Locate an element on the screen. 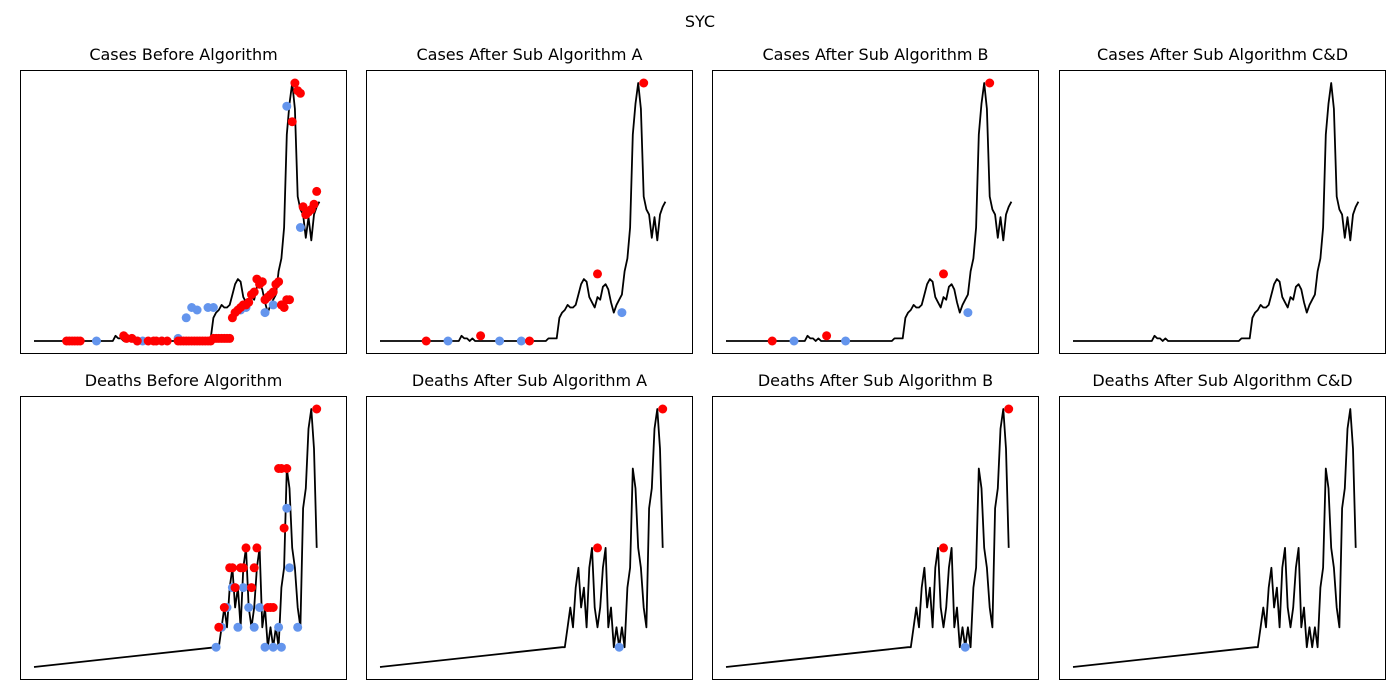  panel-title: Deaths After Sub Algorithm A is located at coordinates (529, 380).